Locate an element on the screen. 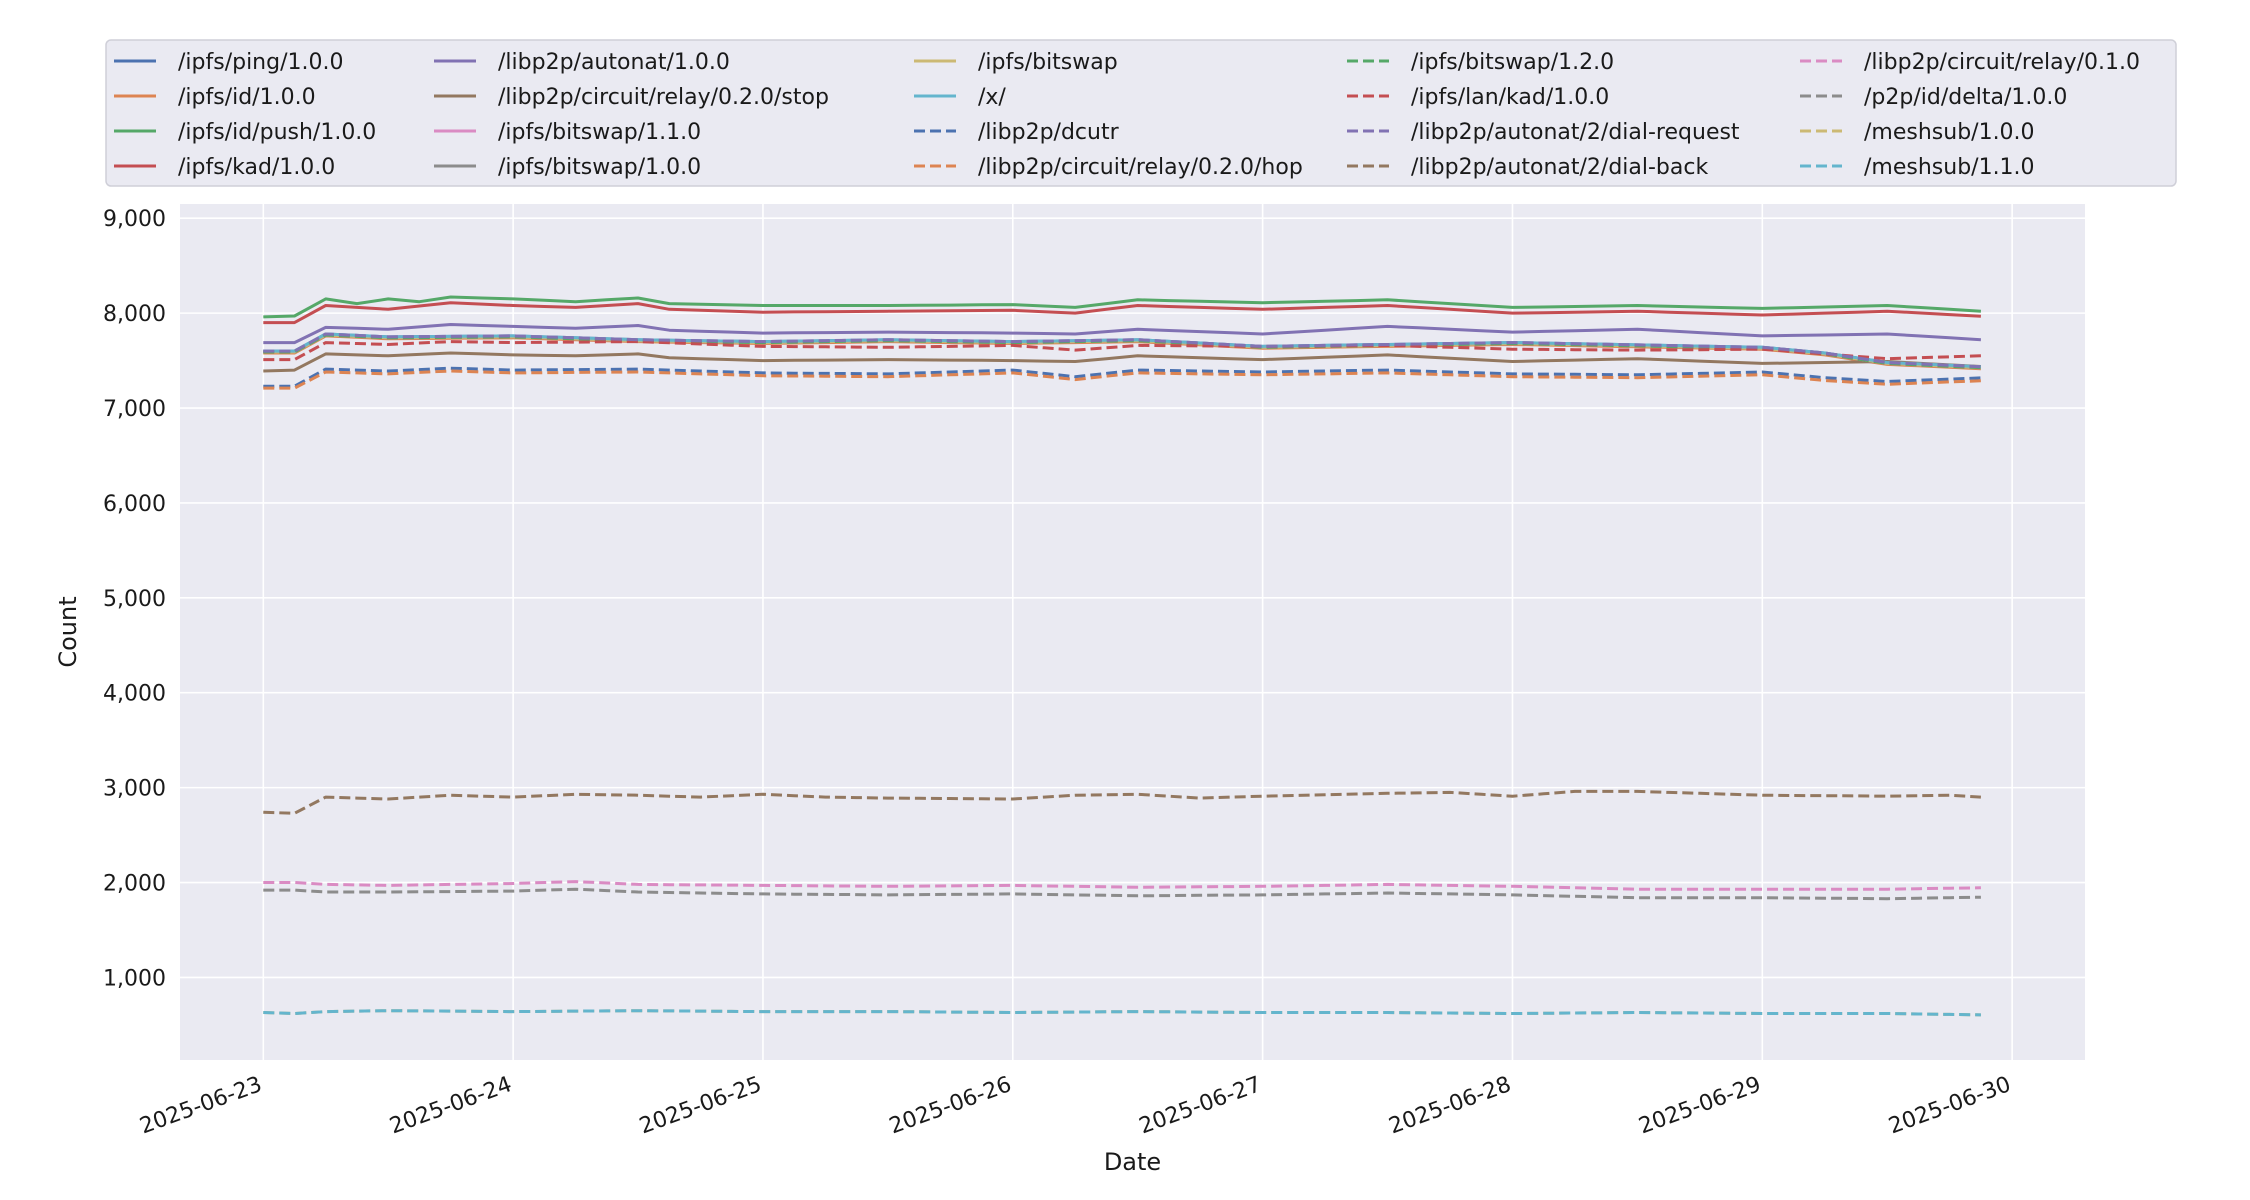 The width and height of the screenshot is (2250, 1200). legend-label: /ipfs/bitswap/1.0.0 is located at coordinates (599, 167).